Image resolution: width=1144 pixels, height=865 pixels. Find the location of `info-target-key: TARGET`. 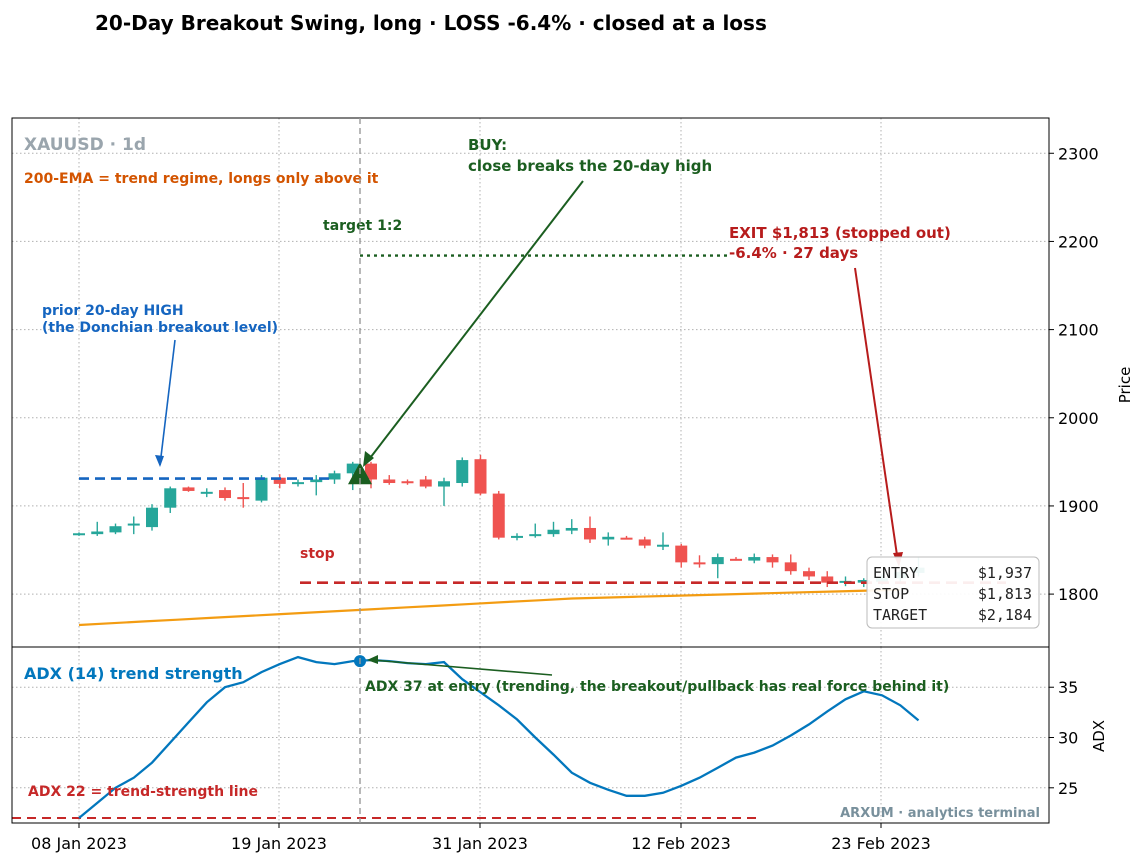

info-target-key: TARGET is located at coordinates (900, 615).